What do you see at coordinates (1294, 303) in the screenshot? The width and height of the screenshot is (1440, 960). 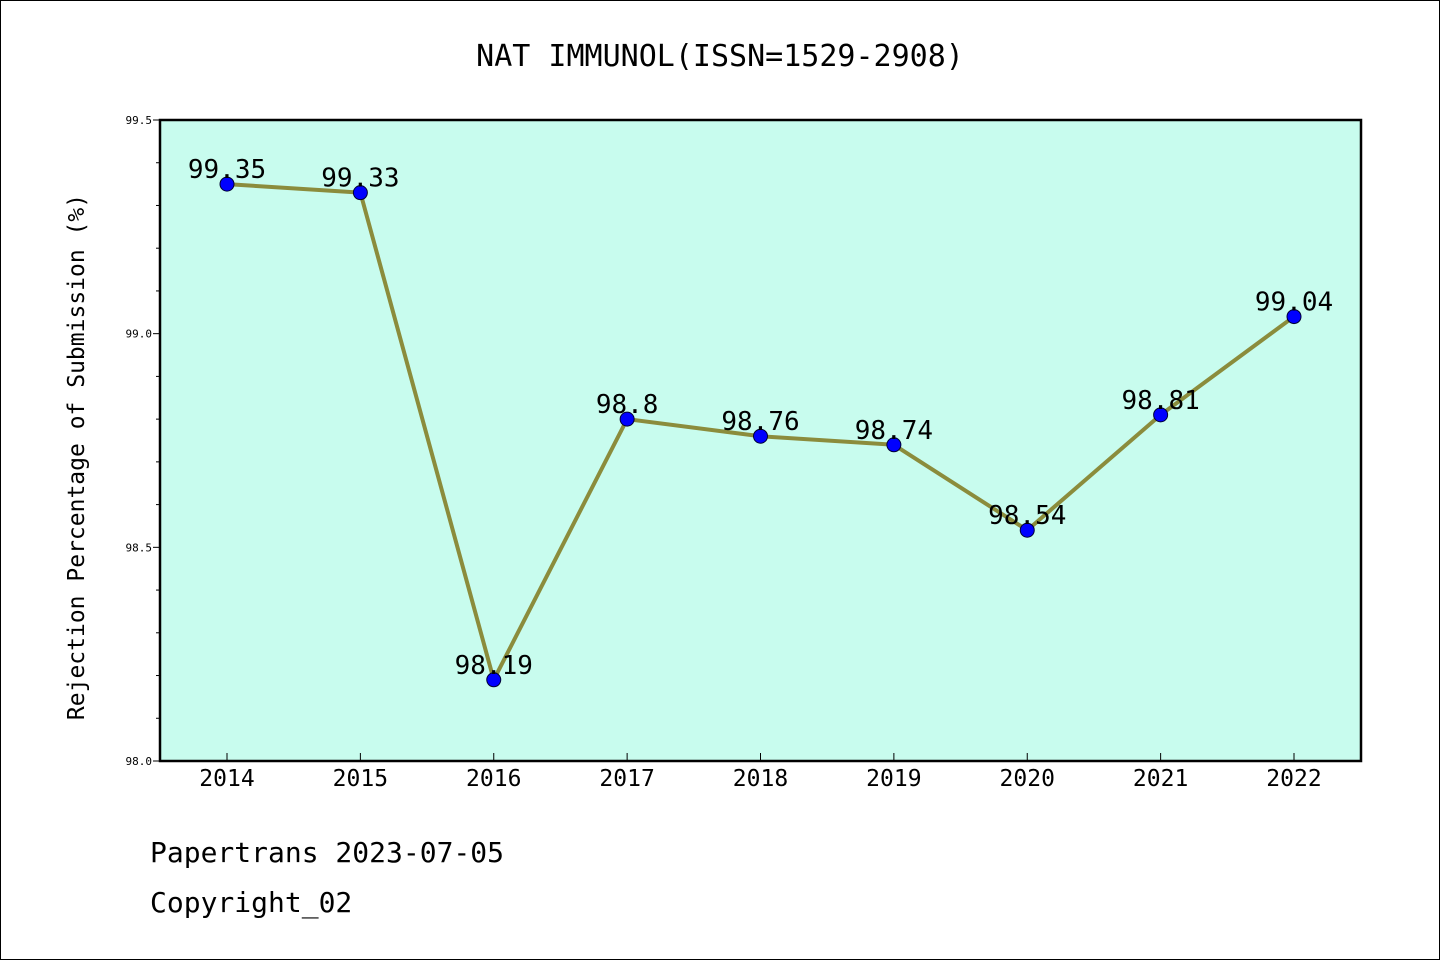 I see `data-label: 99.04` at bounding box center [1294, 303].